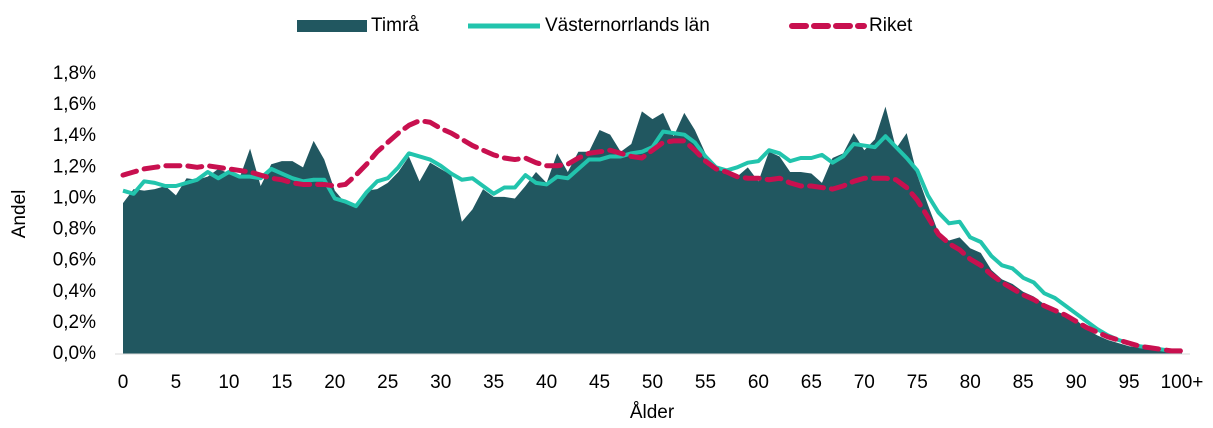  I want to click on x-tick-label: 10, so click(228, 382).